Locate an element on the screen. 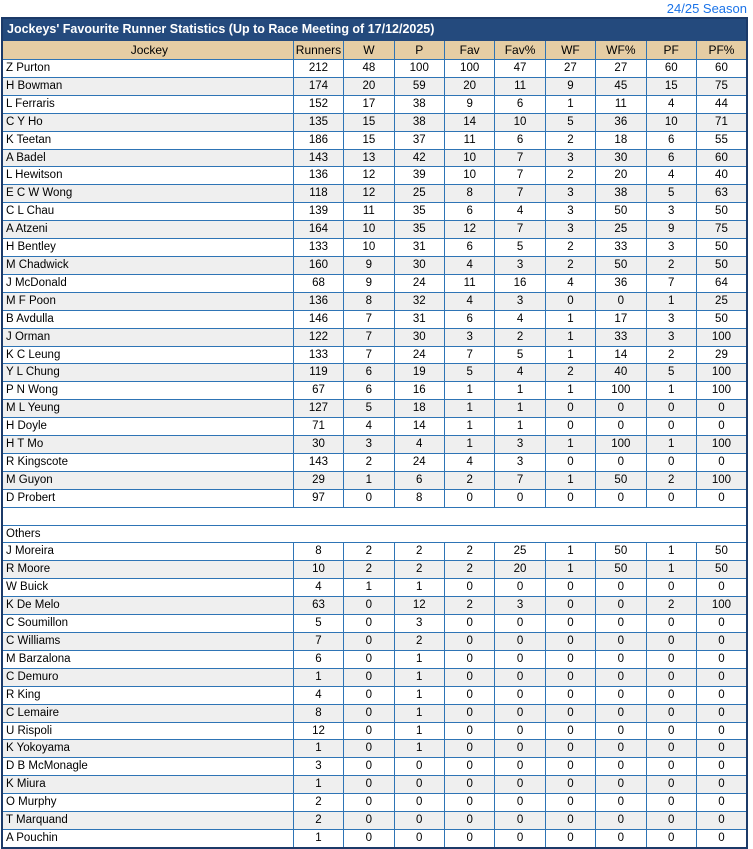 The height and width of the screenshot is (849, 753). stat-cell: 122 is located at coordinates (318, 337).